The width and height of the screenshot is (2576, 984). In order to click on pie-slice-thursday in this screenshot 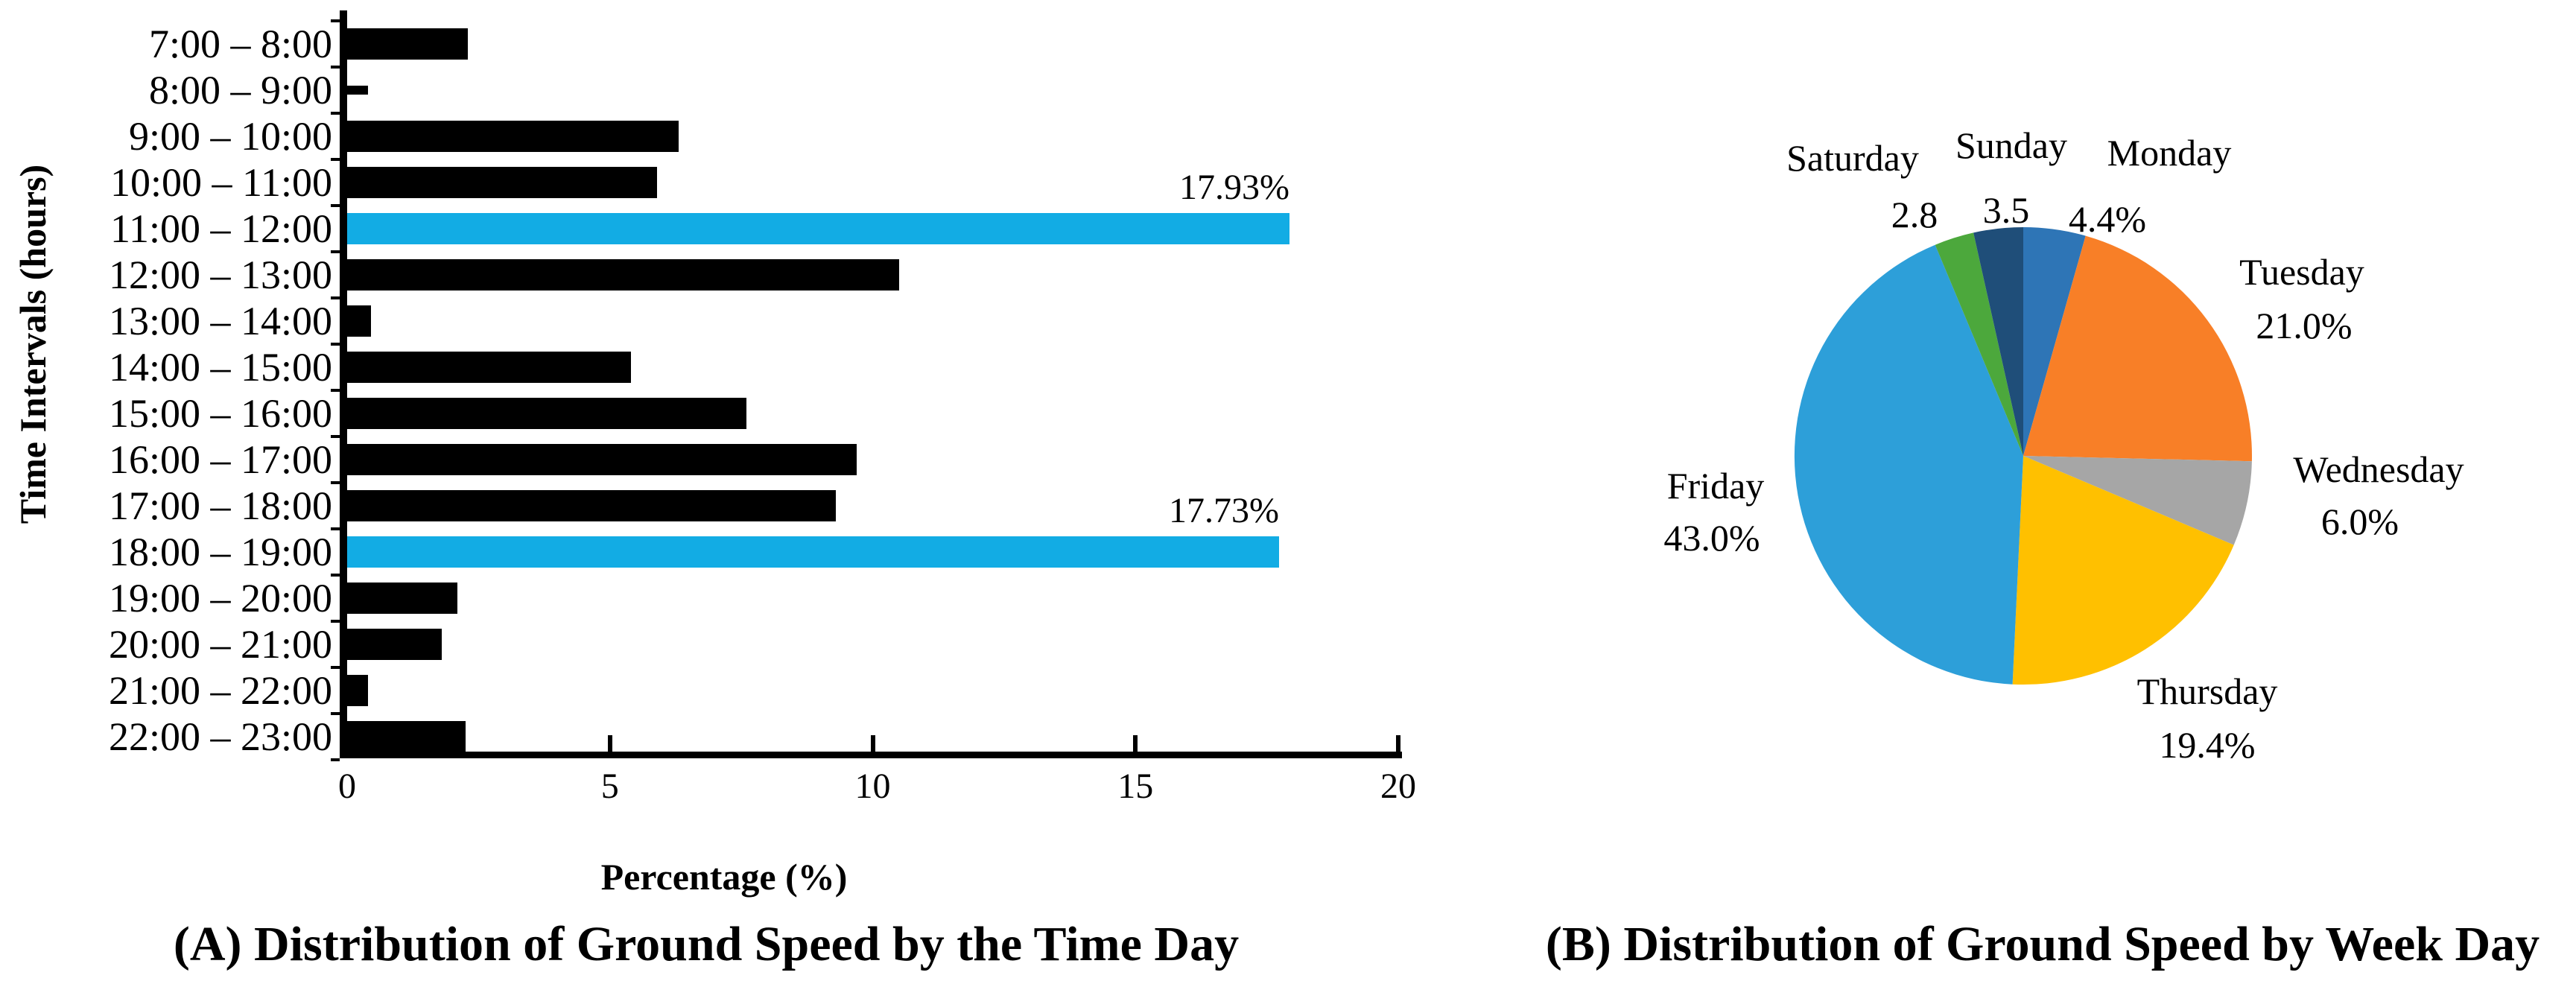, I will do `click(2123, 570)`.